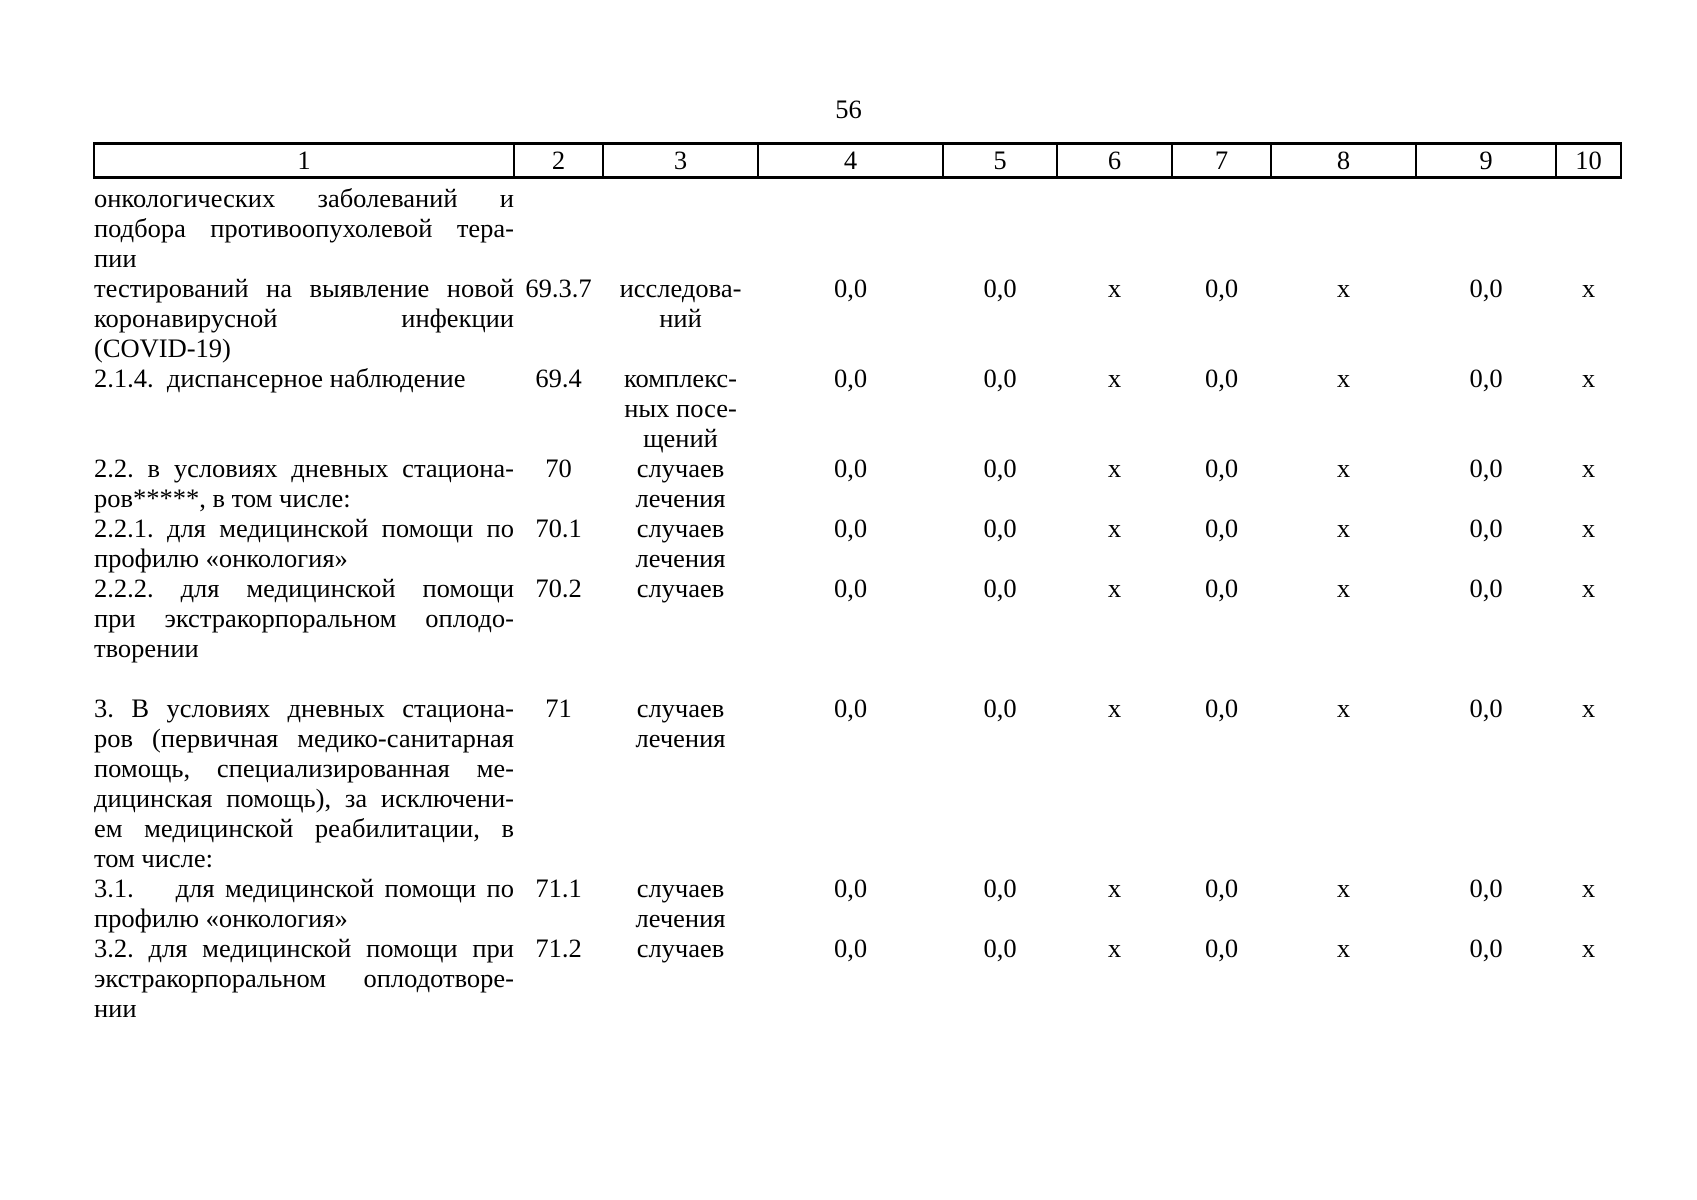 The width and height of the screenshot is (1697, 1200). What do you see at coordinates (558, 468) in the screenshot?
I see `cell-line-code: 70` at bounding box center [558, 468].